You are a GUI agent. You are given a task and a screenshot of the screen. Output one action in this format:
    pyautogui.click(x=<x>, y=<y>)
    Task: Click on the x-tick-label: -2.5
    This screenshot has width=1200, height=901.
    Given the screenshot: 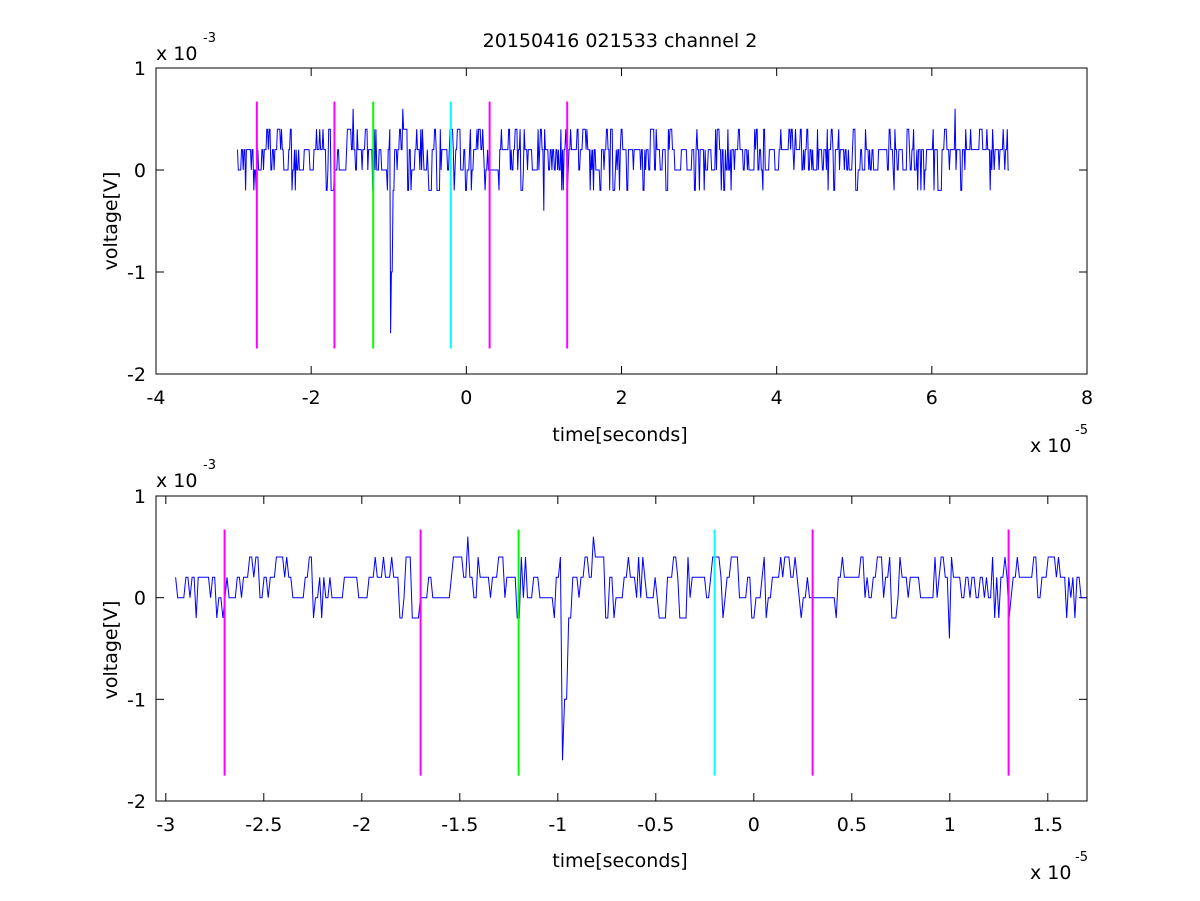 What is the action you would take?
    pyautogui.click(x=263, y=825)
    